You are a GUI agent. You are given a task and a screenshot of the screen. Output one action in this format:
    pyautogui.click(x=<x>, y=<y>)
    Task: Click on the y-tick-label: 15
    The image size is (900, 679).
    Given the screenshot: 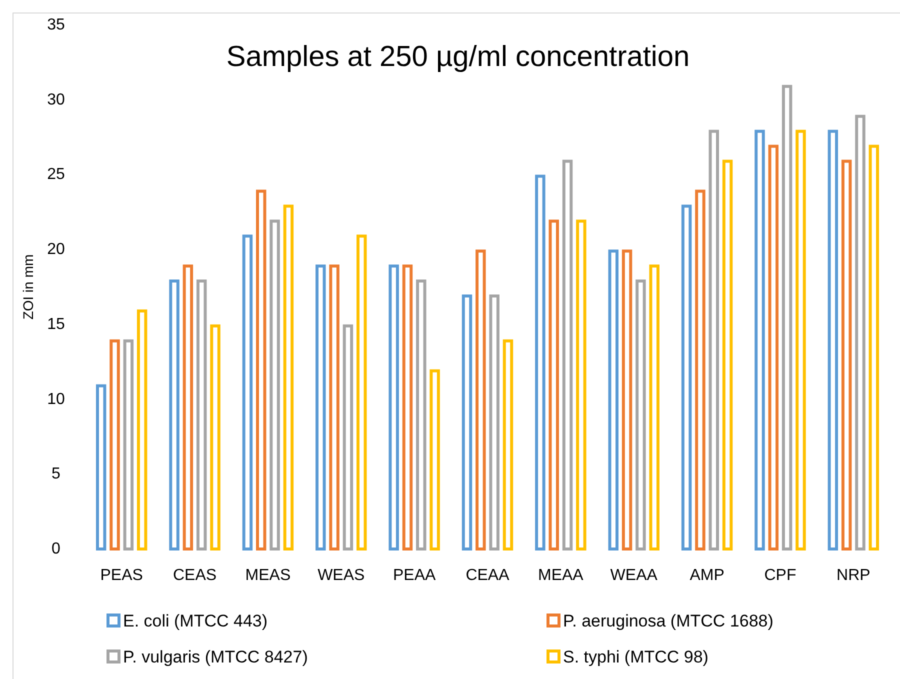 What is the action you would take?
    pyautogui.click(x=56, y=324)
    